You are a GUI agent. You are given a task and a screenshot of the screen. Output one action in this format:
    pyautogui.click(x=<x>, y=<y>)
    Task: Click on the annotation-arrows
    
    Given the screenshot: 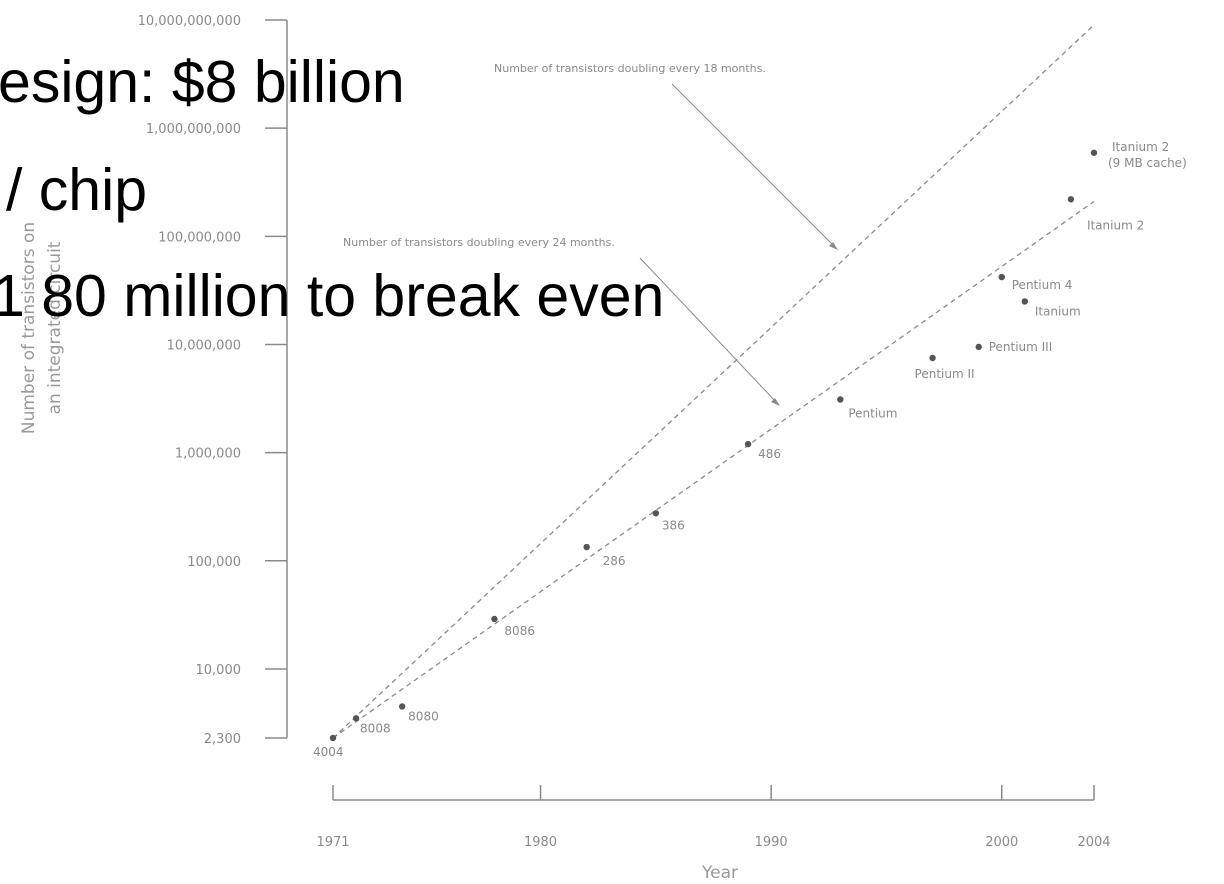 What is the action you would take?
    pyautogui.click(x=738, y=244)
    